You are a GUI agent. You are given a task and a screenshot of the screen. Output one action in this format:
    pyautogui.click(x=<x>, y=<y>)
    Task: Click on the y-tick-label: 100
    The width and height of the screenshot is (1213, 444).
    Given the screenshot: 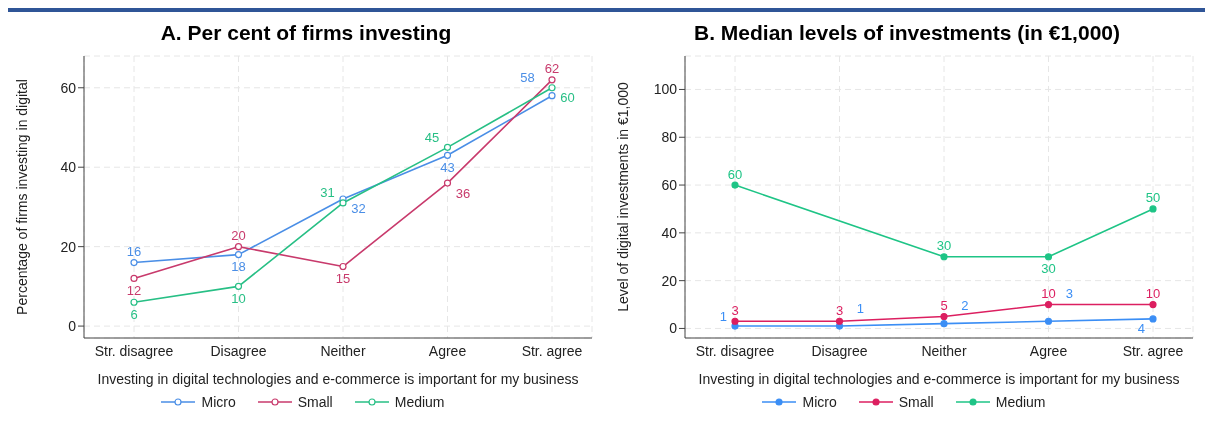 What is the action you would take?
    pyautogui.click(x=665, y=89)
    